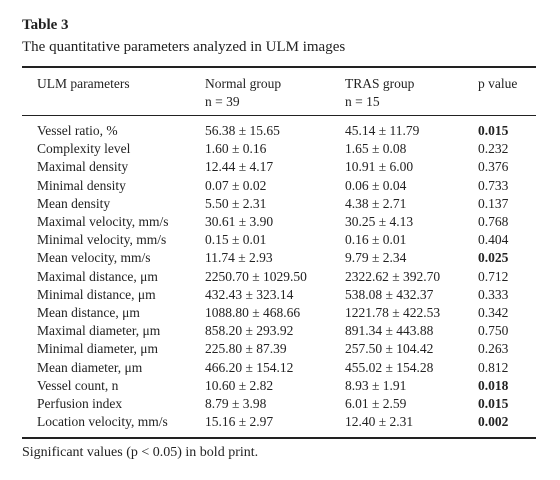 This screenshot has height=480, width=560. Describe the element at coordinates (379, 221) in the screenshot. I see `cell: 30.25 ± 4.13` at that location.